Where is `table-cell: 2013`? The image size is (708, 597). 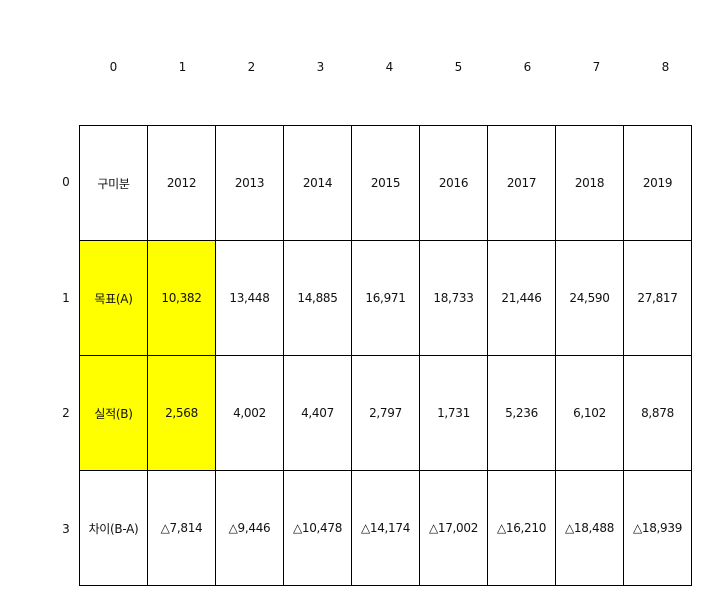
table-cell: 2013 is located at coordinates (249, 183).